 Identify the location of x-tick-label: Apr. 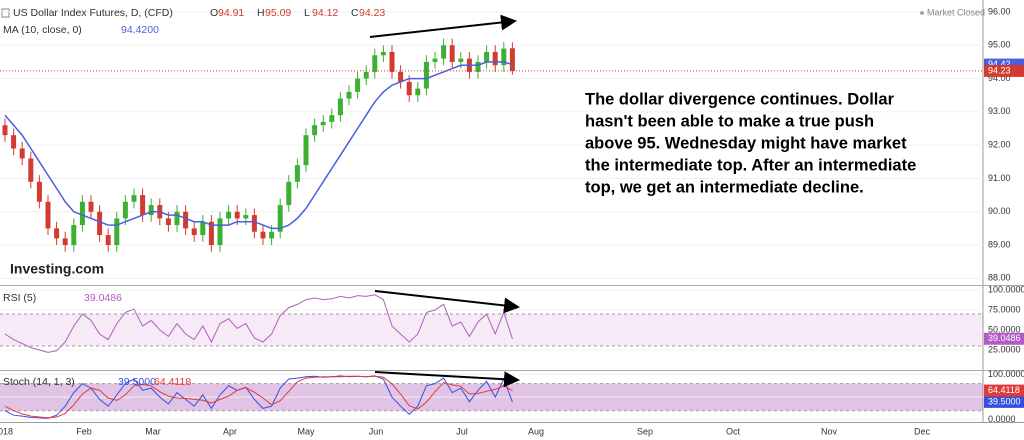
(230, 431).